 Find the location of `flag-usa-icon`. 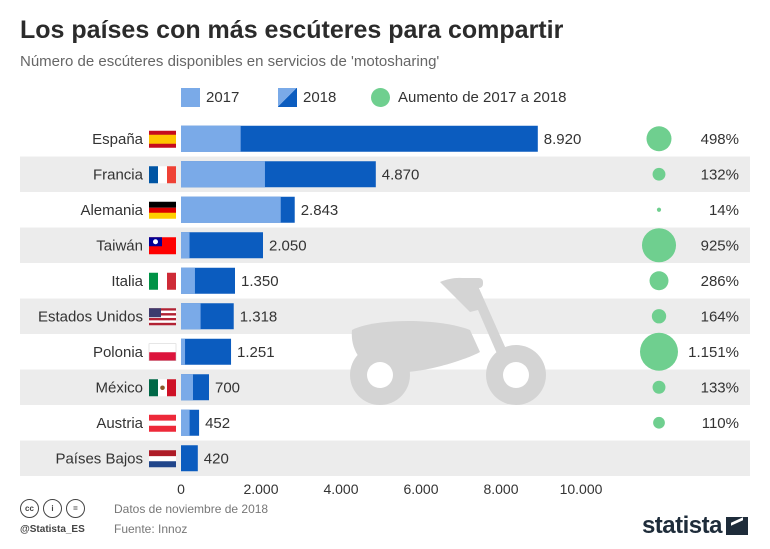

flag-usa-icon is located at coordinates (162, 317).